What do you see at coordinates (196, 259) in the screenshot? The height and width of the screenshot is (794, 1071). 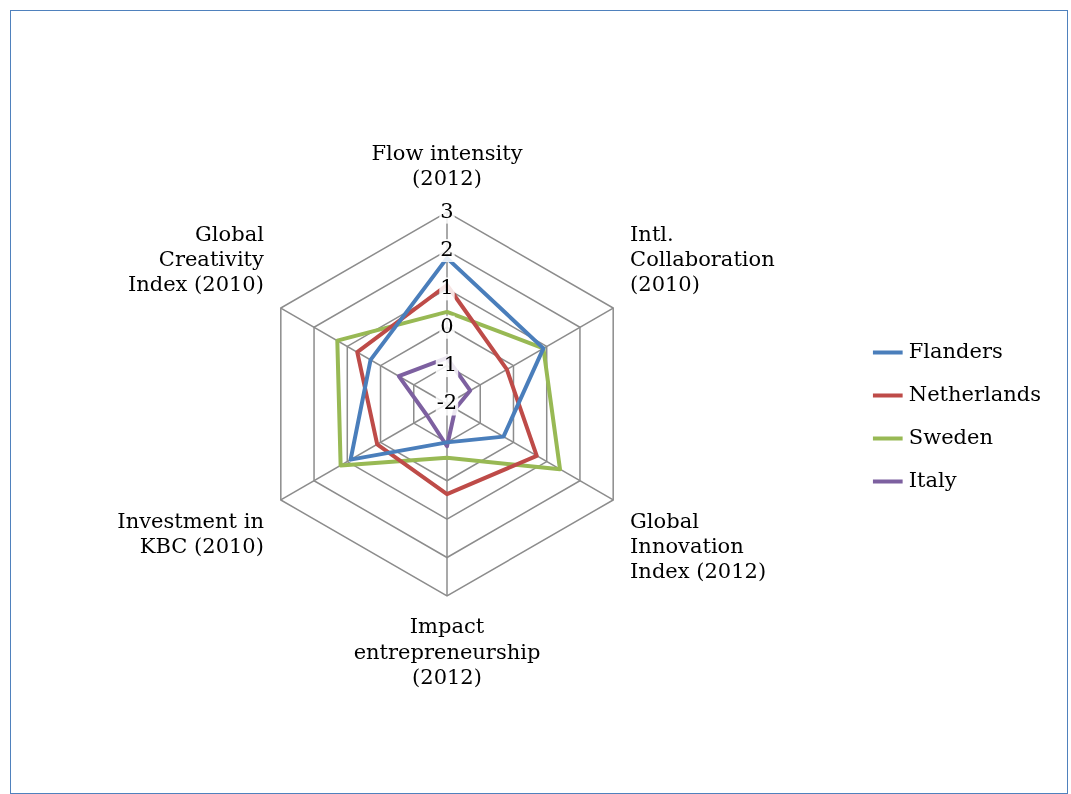 I see `spoke-label: Global Creativity Index (2010)` at bounding box center [196, 259].